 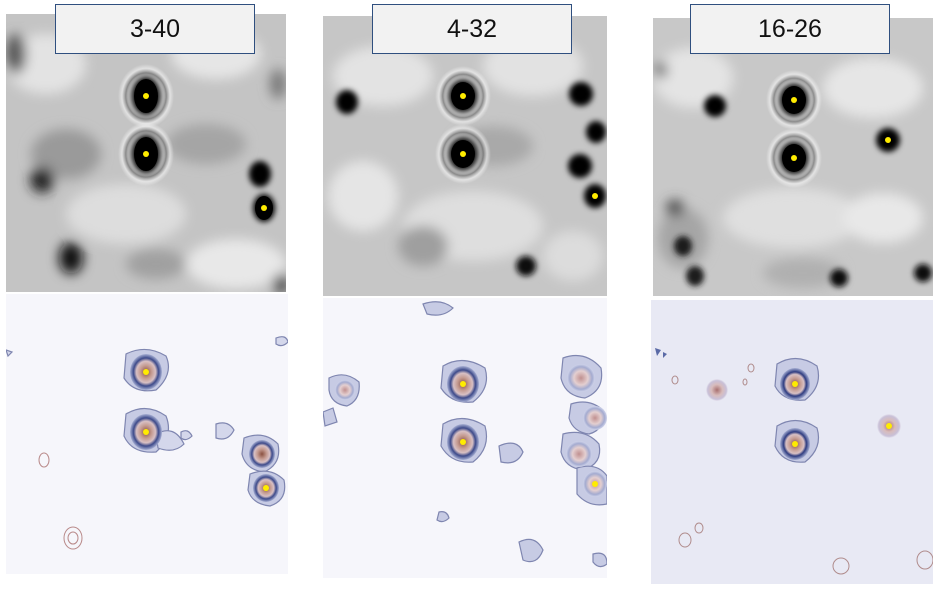 I want to click on panel-label-3: 16-26, so click(x=790, y=29).